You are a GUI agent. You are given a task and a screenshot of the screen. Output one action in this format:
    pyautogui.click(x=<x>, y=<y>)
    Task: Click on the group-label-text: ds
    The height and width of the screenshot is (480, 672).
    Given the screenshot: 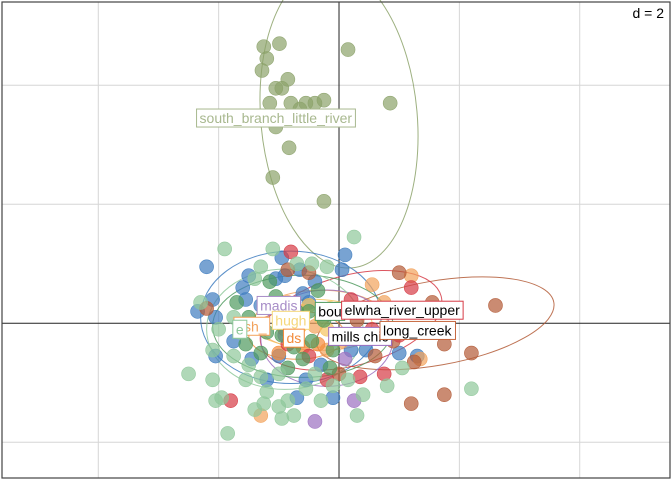 What is the action you would take?
    pyautogui.click(x=293, y=338)
    